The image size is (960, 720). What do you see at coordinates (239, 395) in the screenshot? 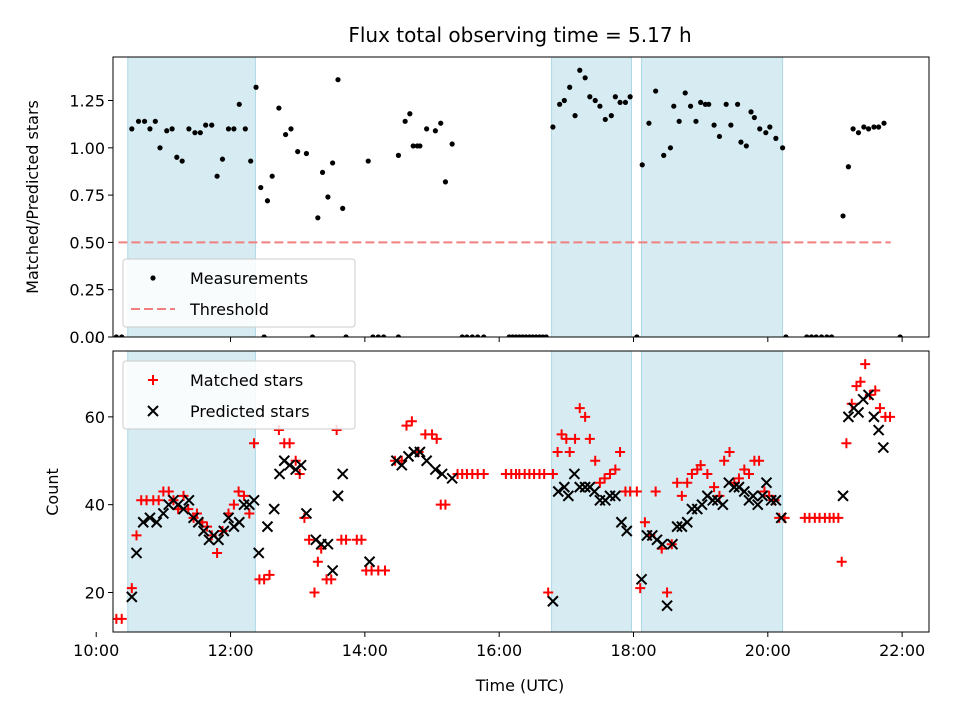
I see `legend-box` at bounding box center [239, 395].